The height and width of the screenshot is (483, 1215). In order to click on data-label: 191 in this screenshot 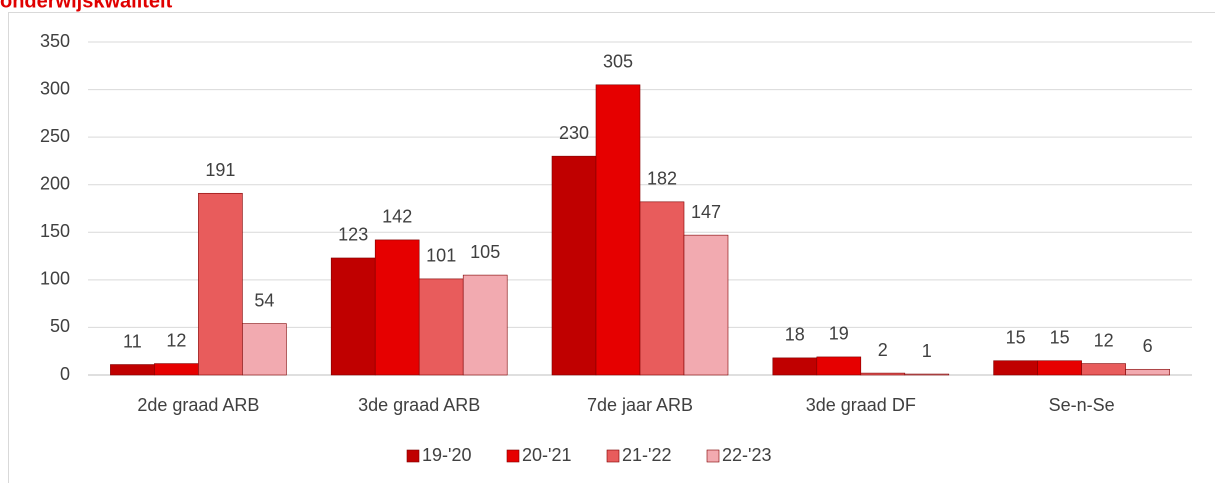, I will do `click(220, 170)`.